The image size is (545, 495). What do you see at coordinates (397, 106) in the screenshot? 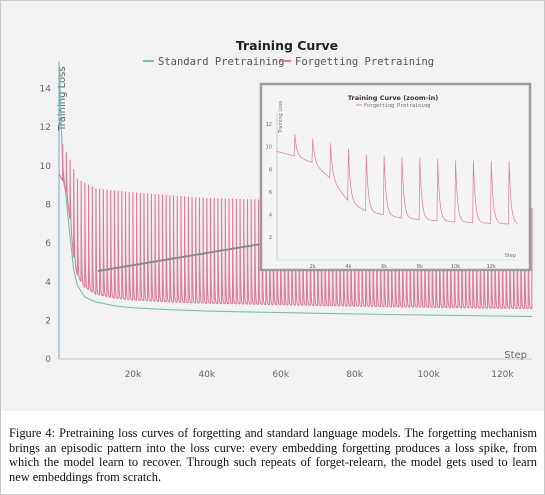
I see `zoom-legend-label: Forgetting Pretraining` at bounding box center [397, 106].